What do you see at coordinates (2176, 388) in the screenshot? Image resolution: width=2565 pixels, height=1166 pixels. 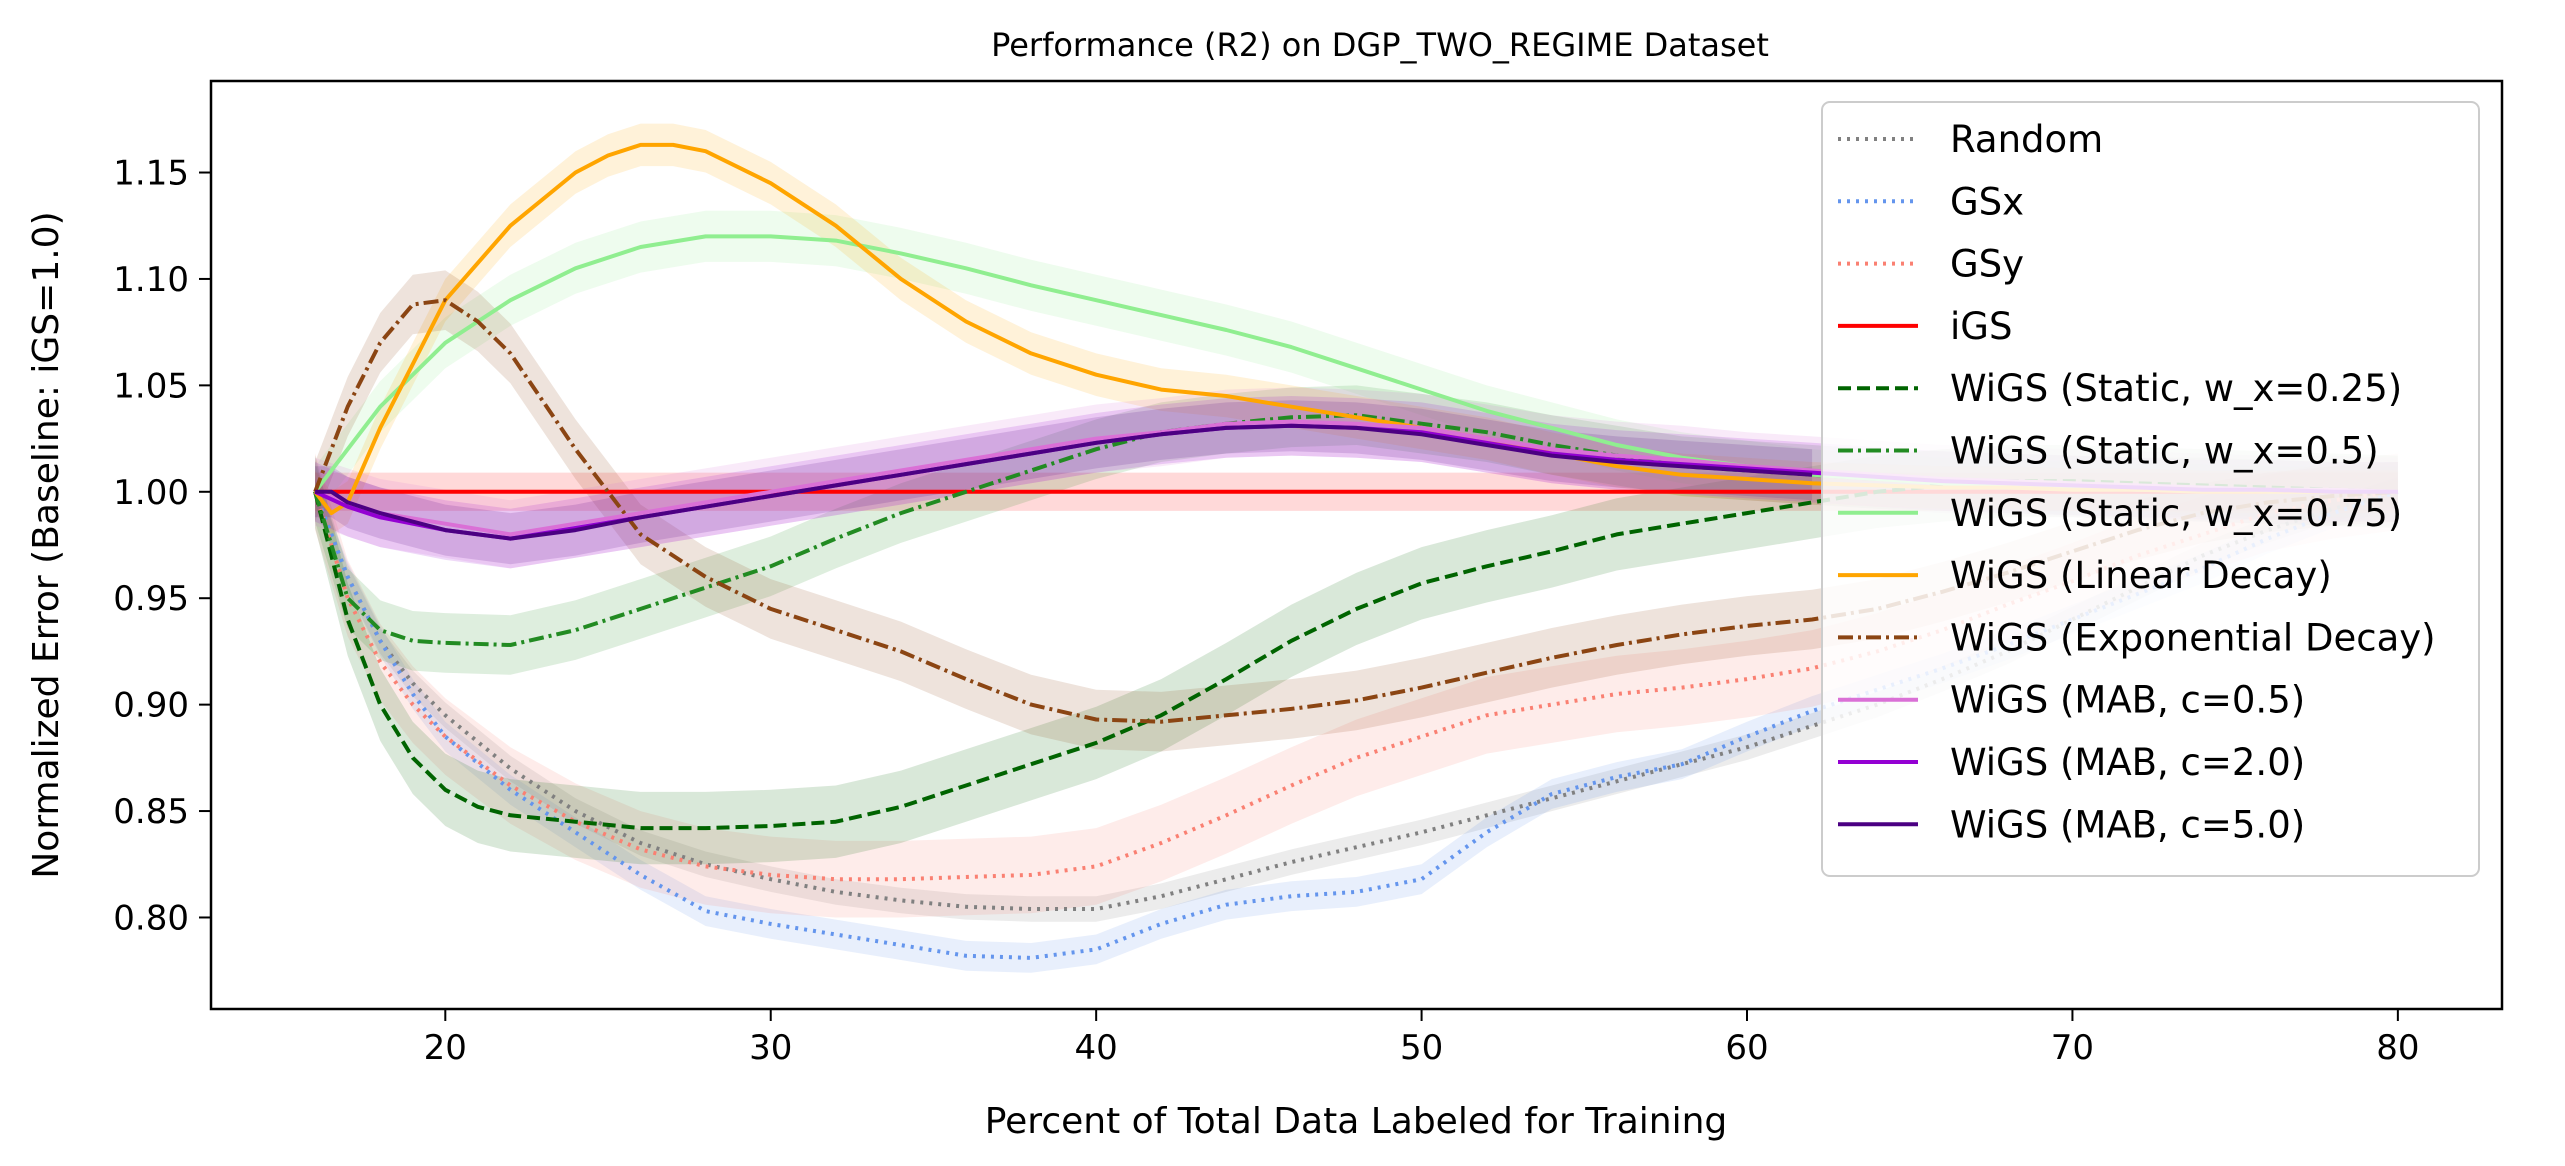 I see `legend-label: WiGS (Static, w_x=0.25)` at bounding box center [2176, 388].